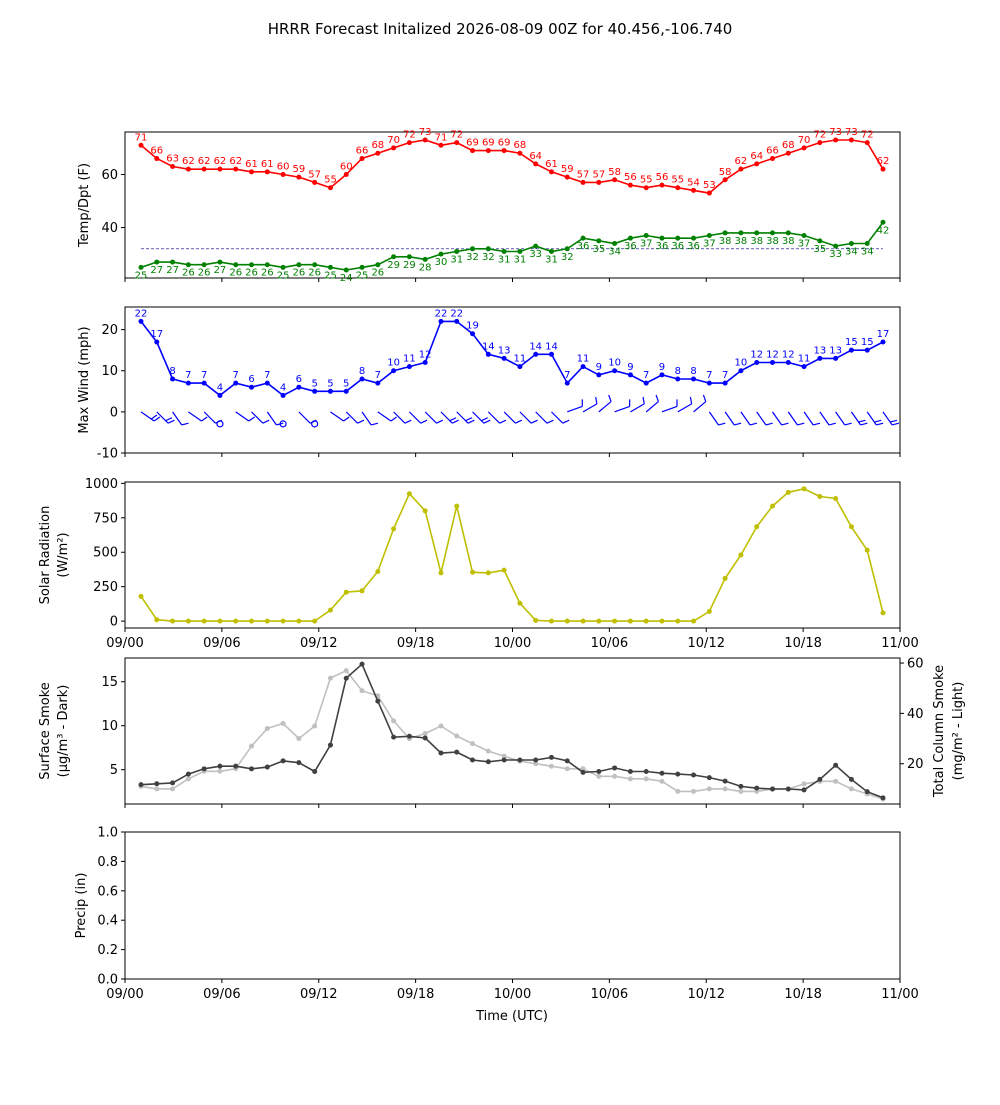  What do you see at coordinates (124, 643) in the screenshot?
I see `x-tick-label: 09/00` at bounding box center [124, 643].